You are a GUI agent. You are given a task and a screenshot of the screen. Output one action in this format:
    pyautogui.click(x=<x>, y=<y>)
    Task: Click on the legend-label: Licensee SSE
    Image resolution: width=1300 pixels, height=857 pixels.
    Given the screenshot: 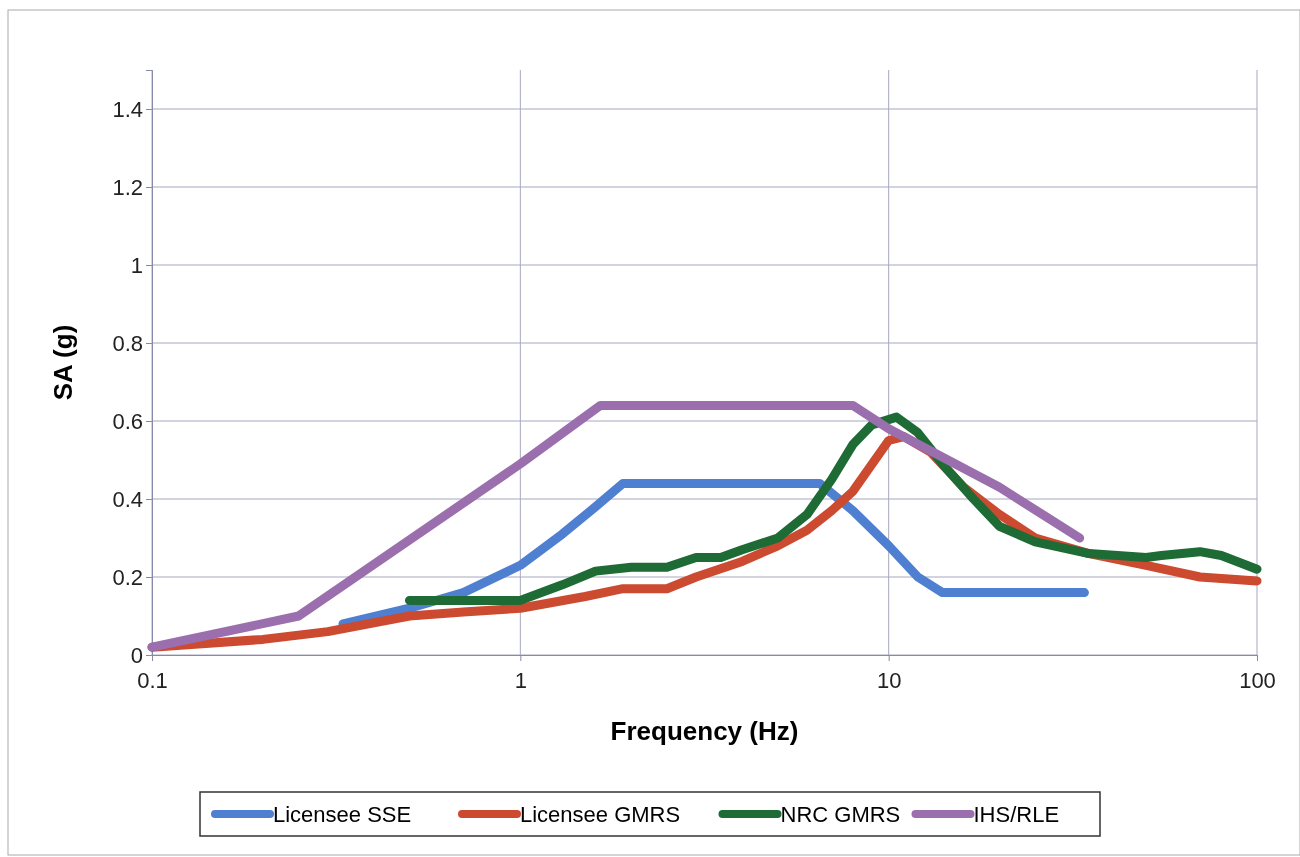 What is the action you would take?
    pyautogui.click(x=342, y=814)
    